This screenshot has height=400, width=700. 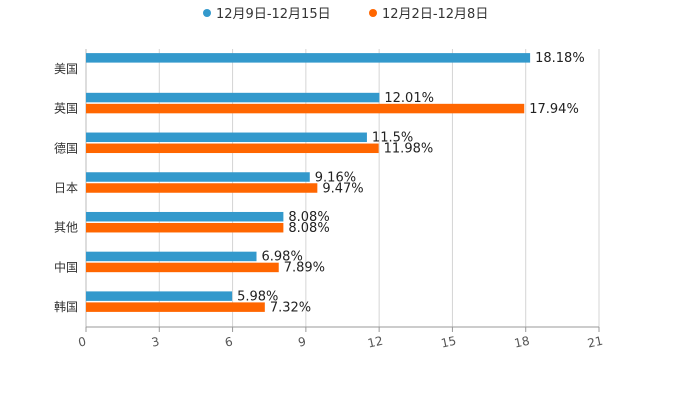 What do you see at coordinates (595, 342) in the screenshot?
I see `x-tick-label: 21` at bounding box center [595, 342].